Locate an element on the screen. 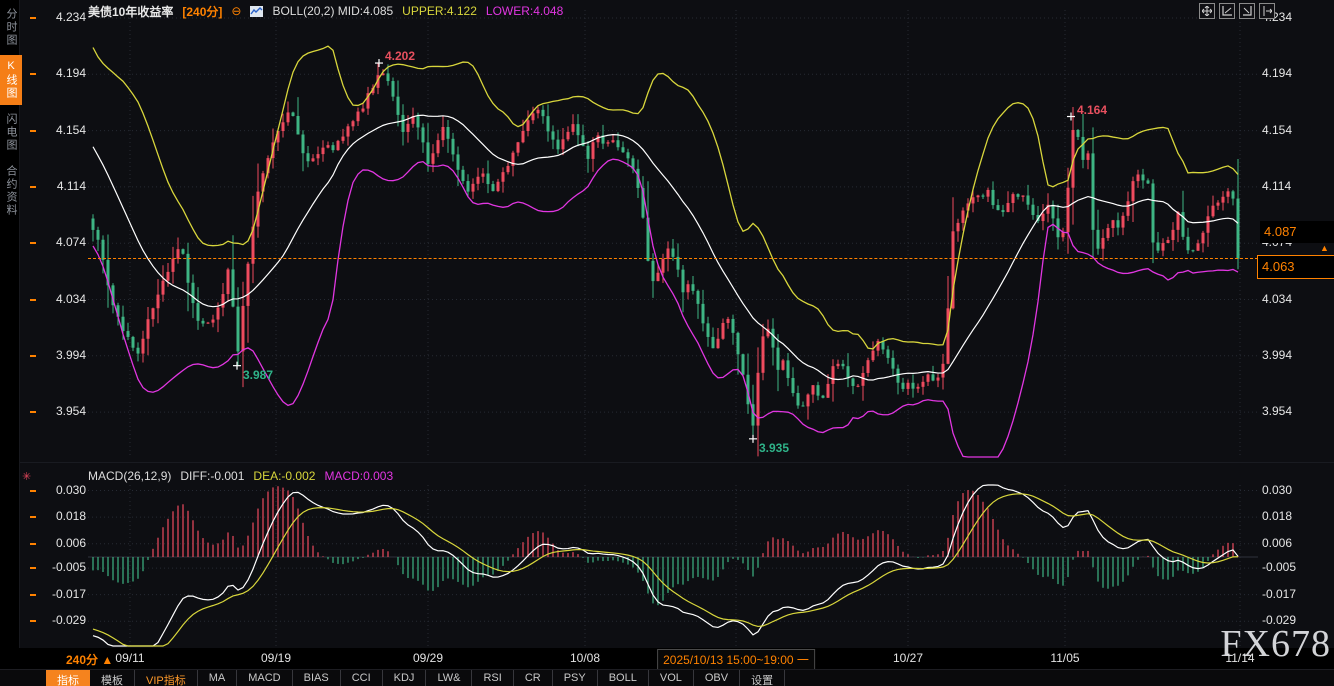  toolbar-item-psy: PSY is located at coordinates (575, 678).